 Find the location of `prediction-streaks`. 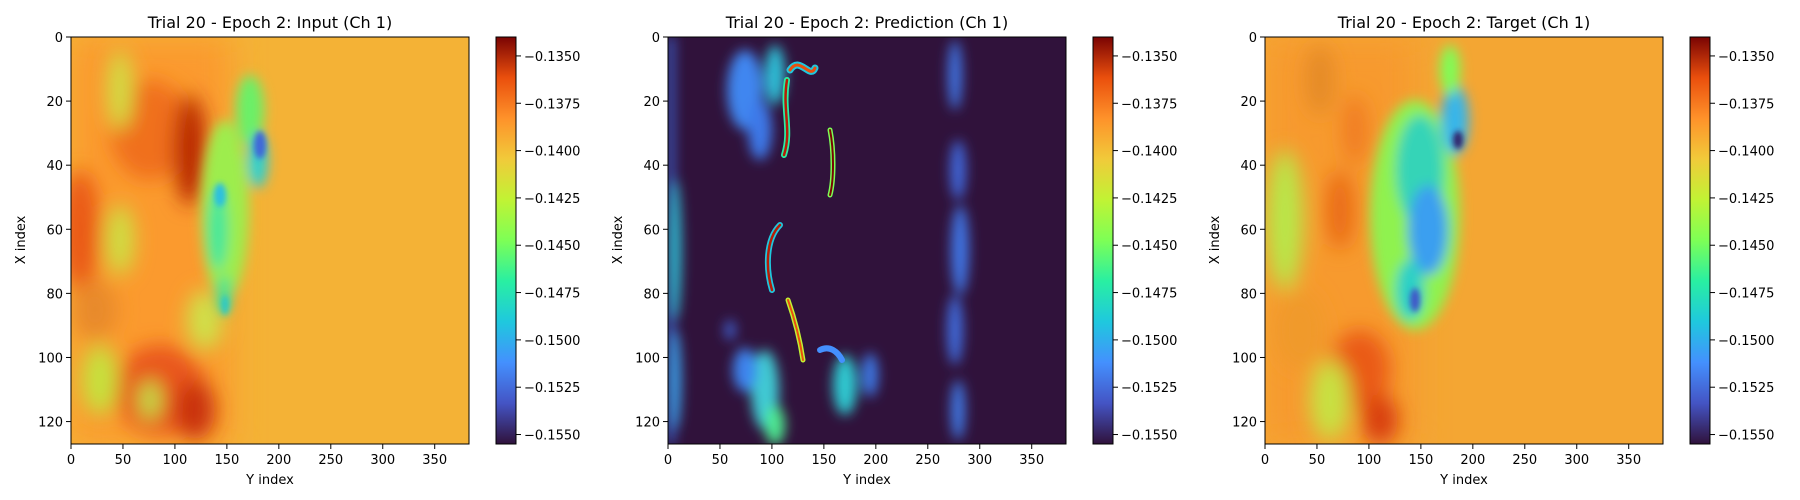

prediction-streaks is located at coordinates (804, 212).